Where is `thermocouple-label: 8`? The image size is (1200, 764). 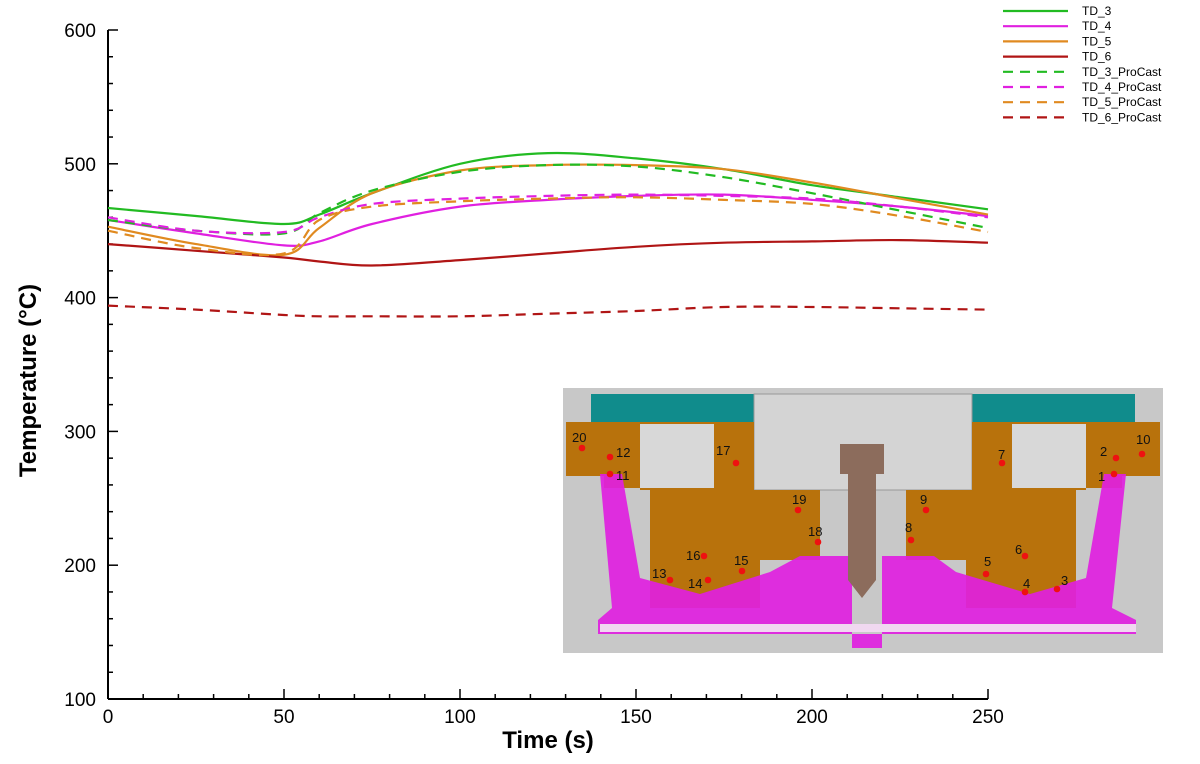
thermocouple-label: 8 is located at coordinates (908, 527).